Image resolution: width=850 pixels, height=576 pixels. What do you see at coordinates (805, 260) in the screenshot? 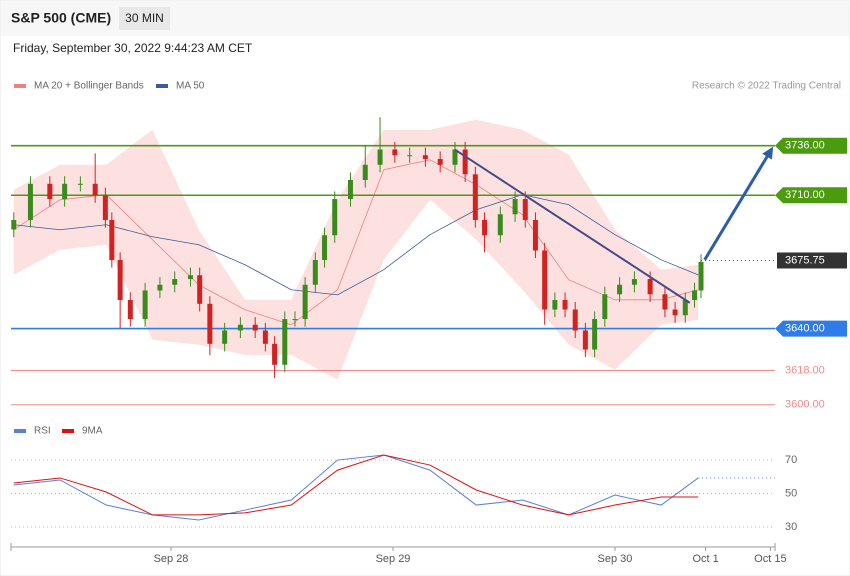
I see `level-label: 3675.75` at bounding box center [805, 260].